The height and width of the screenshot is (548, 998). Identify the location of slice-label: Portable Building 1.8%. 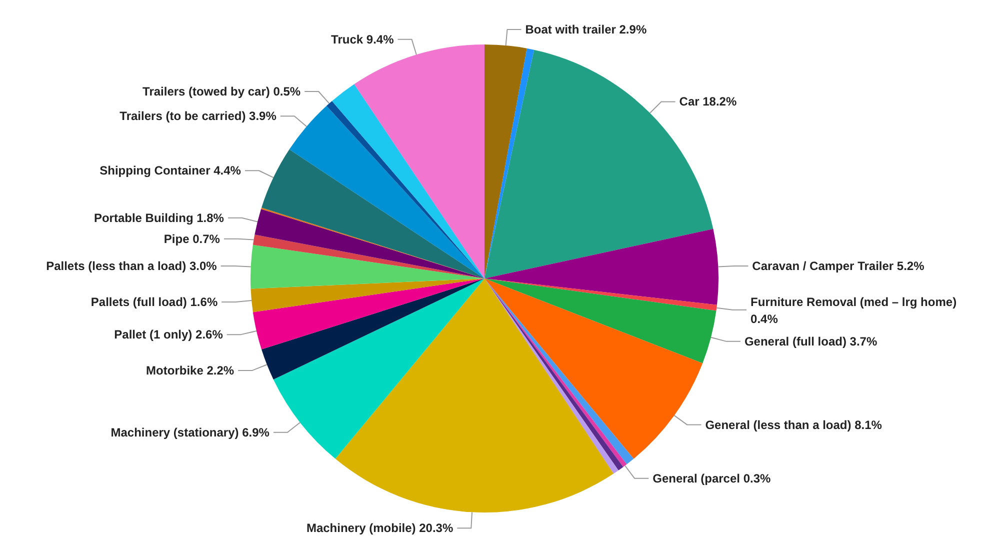
(159, 217).